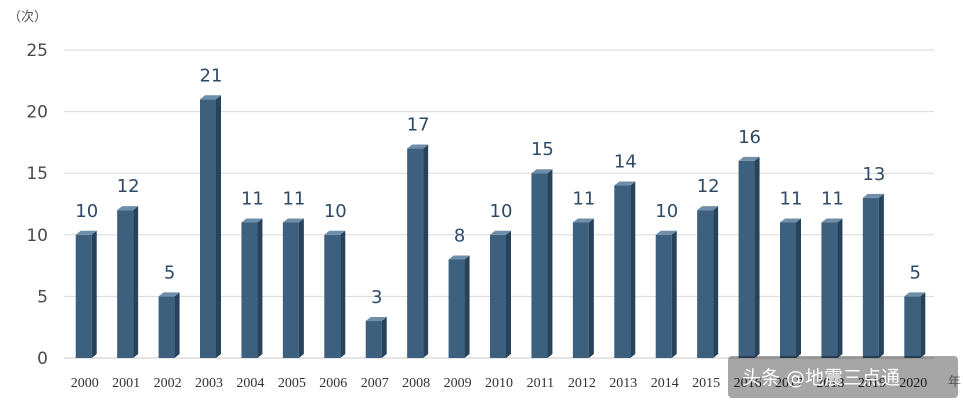 This screenshot has width=963, height=402. I want to click on x-tick-label: 2016, so click(748, 383).